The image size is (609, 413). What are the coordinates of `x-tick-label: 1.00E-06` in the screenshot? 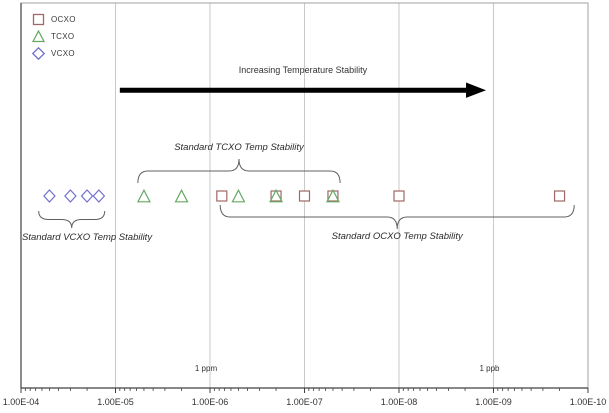 It's located at (210, 402).